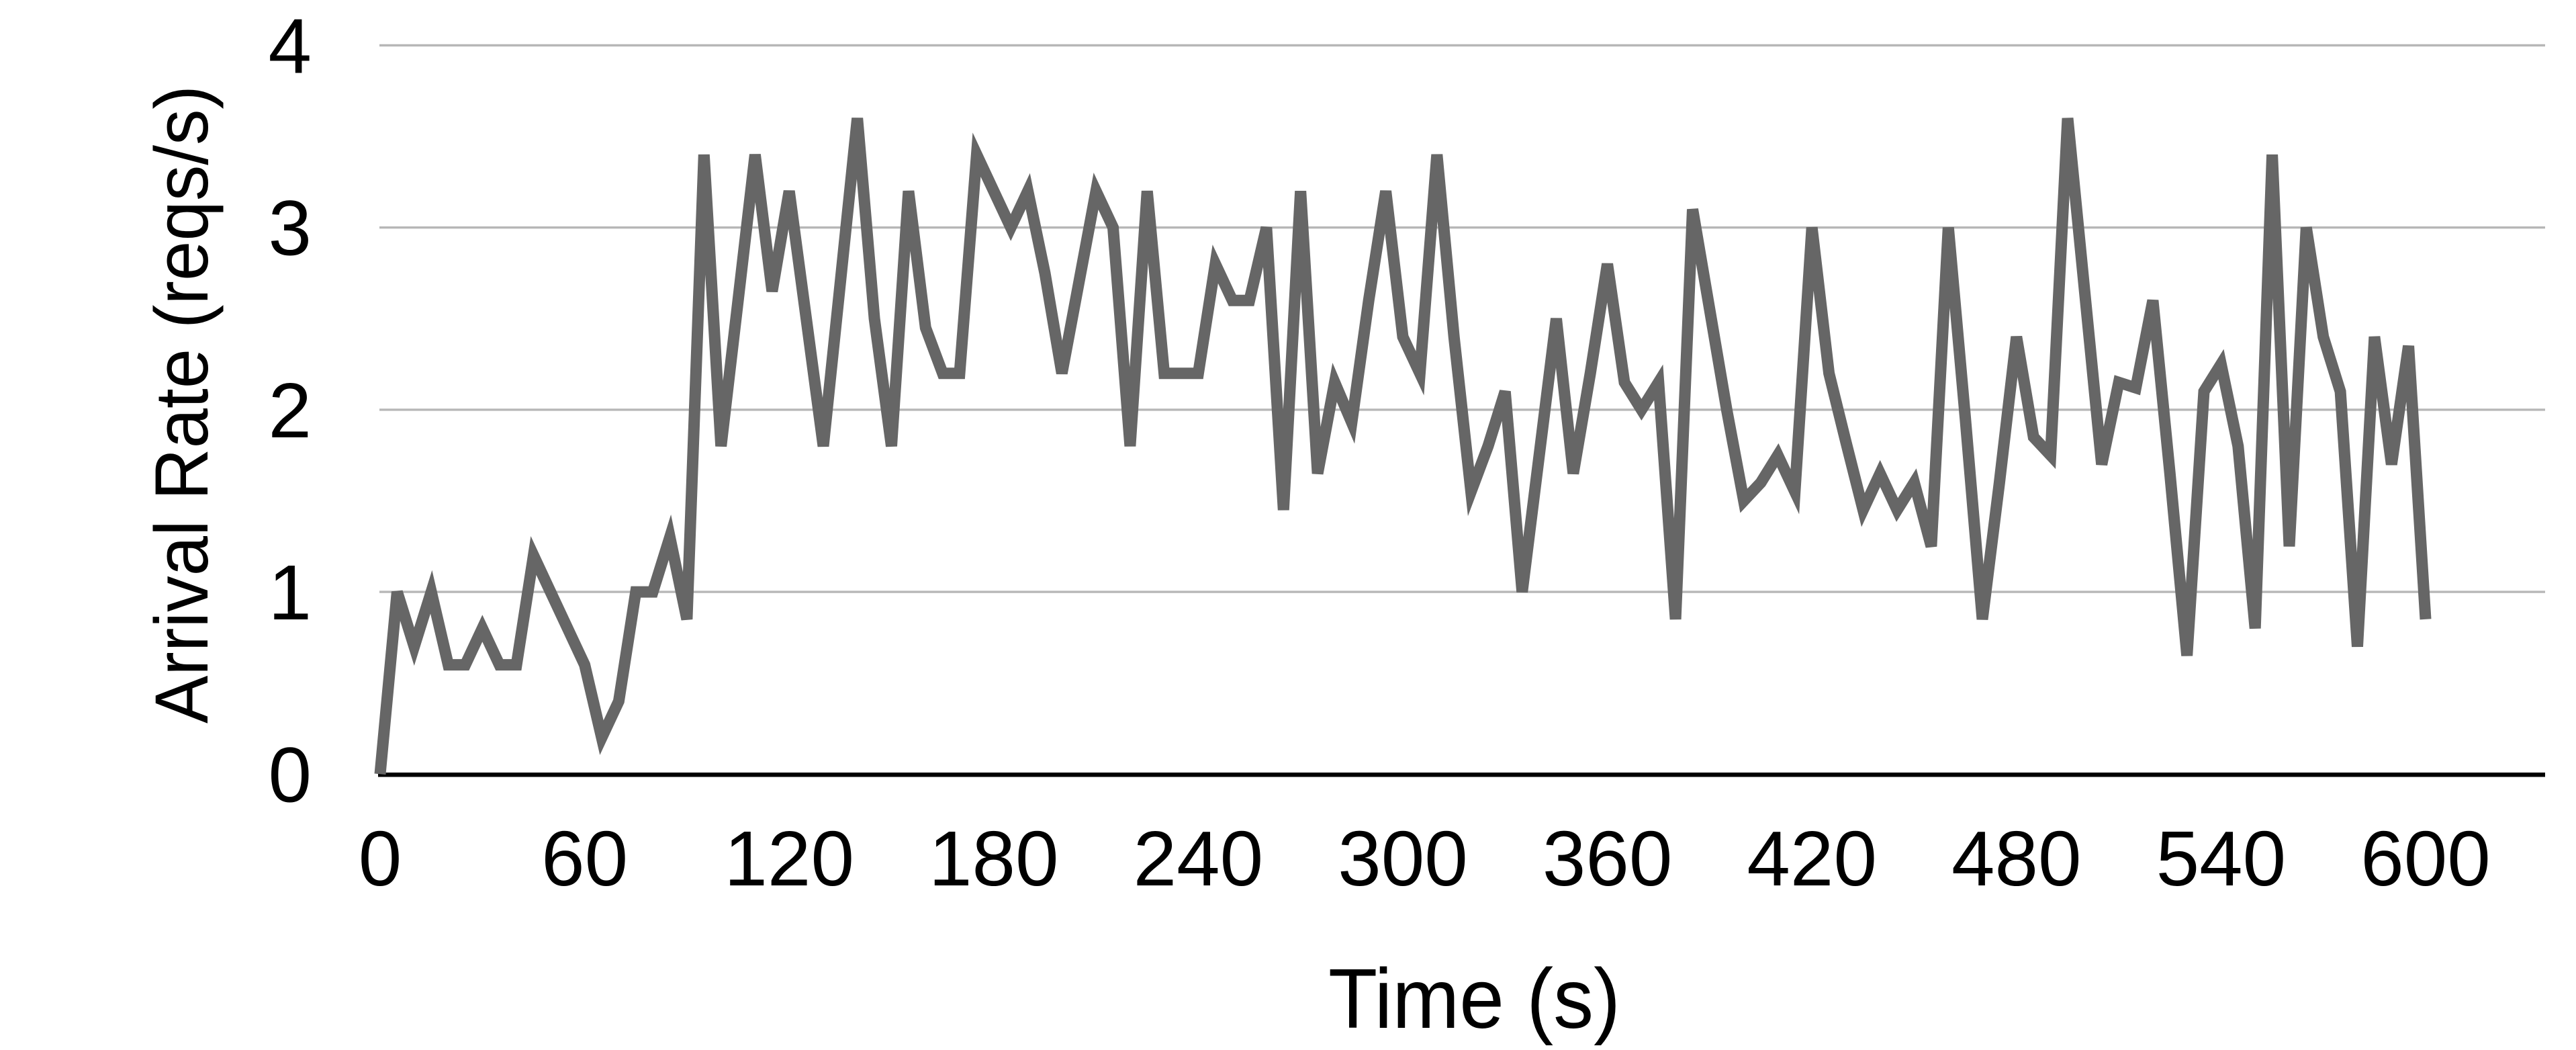 The height and width of the screenshot is (1050, 2576). I want to click on svg-text: Arrival Rate (reqs/s), so click(182, 404).